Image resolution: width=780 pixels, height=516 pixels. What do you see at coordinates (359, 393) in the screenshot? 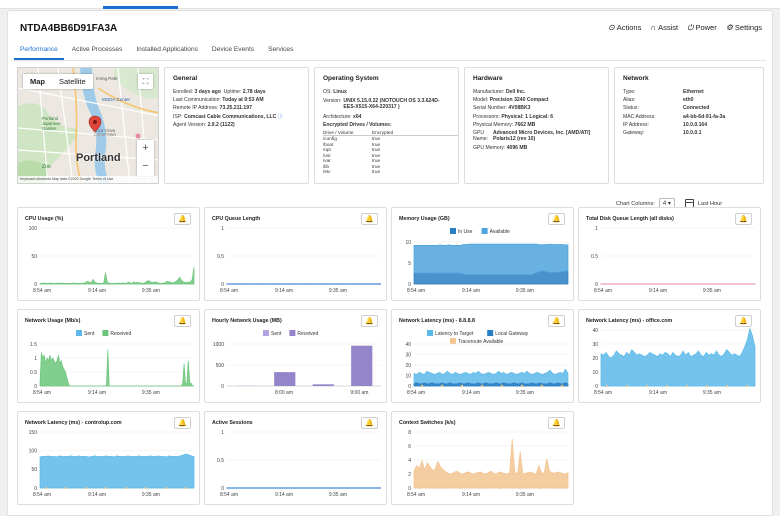
I see `x-tick-label: 9:00 am` at bounding box center [359, 393].